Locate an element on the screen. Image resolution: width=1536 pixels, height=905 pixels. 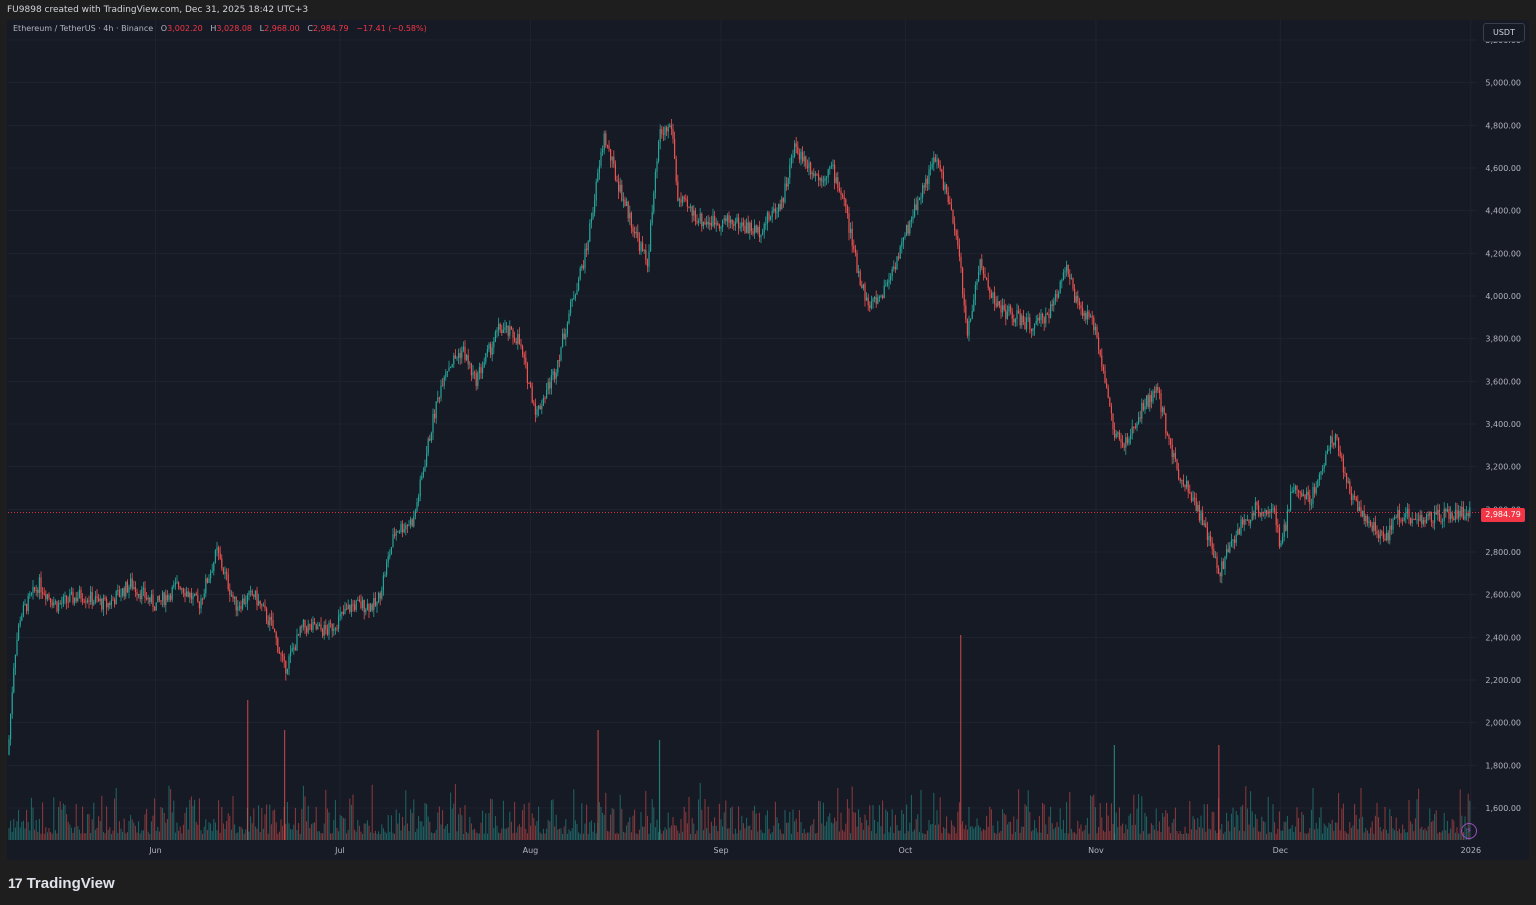
high-value: 3,028.08 is located at coordinates (234, 28).